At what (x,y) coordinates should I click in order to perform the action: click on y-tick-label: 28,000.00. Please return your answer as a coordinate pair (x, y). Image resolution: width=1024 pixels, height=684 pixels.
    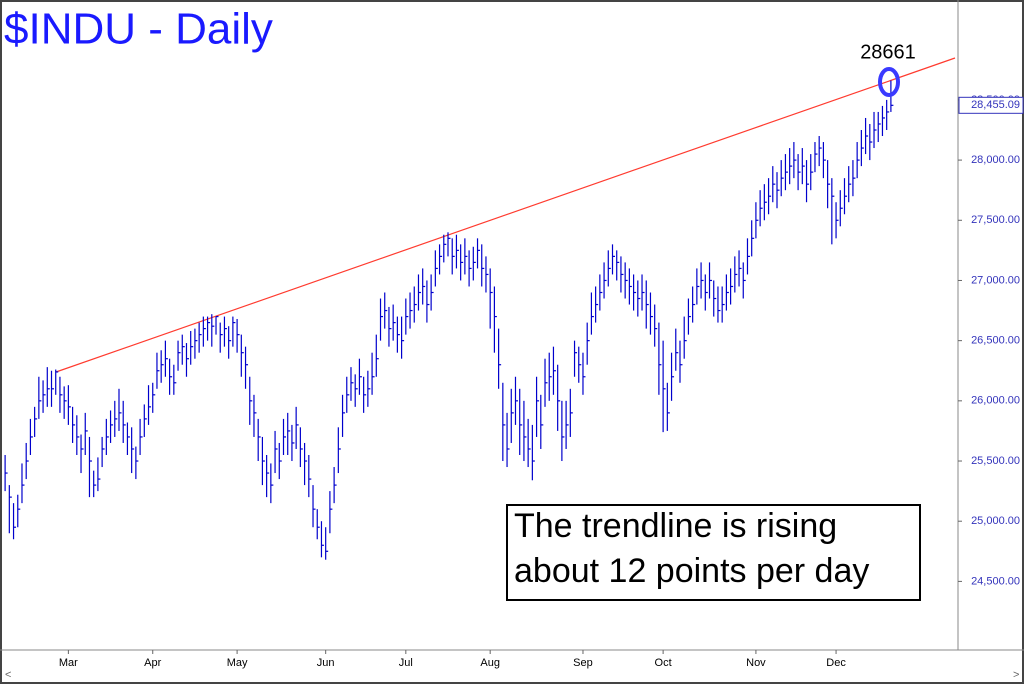
    Looking at the image, I should click on (995, 160).